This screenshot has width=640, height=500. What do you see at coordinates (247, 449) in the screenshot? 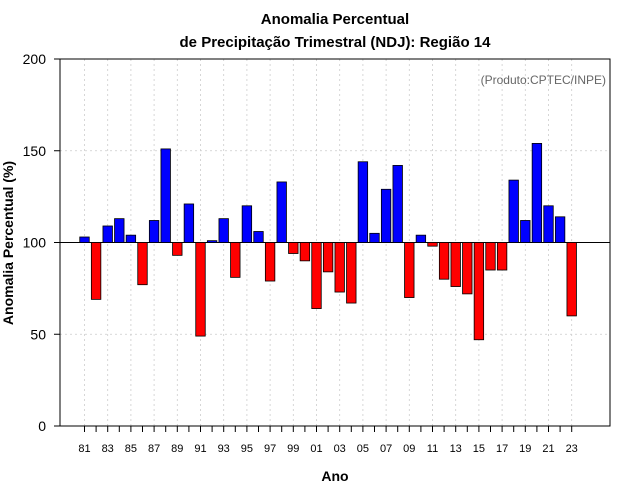
I see `x-tick-label: 95` at bounding box center [247, 449].